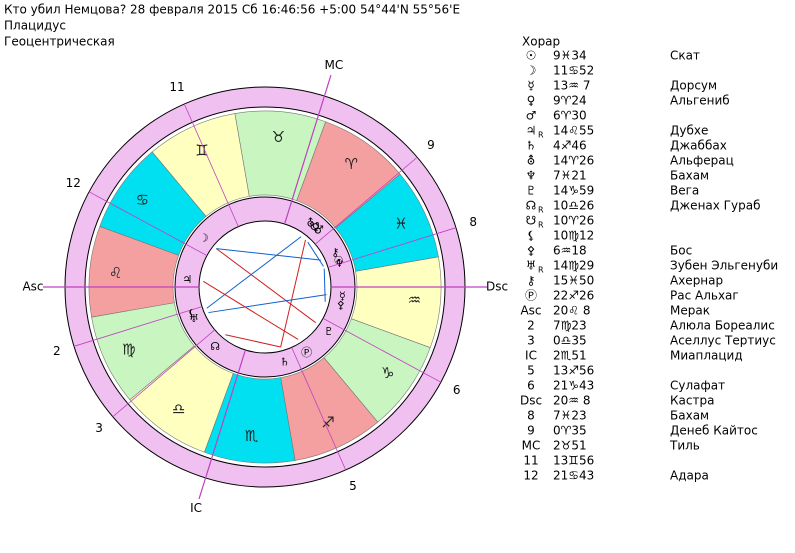 This screenshot has width=795, height=553. Describe the element at coordinates (684, 446) in the screenshot. I see `row-star: Тиль` at that location.